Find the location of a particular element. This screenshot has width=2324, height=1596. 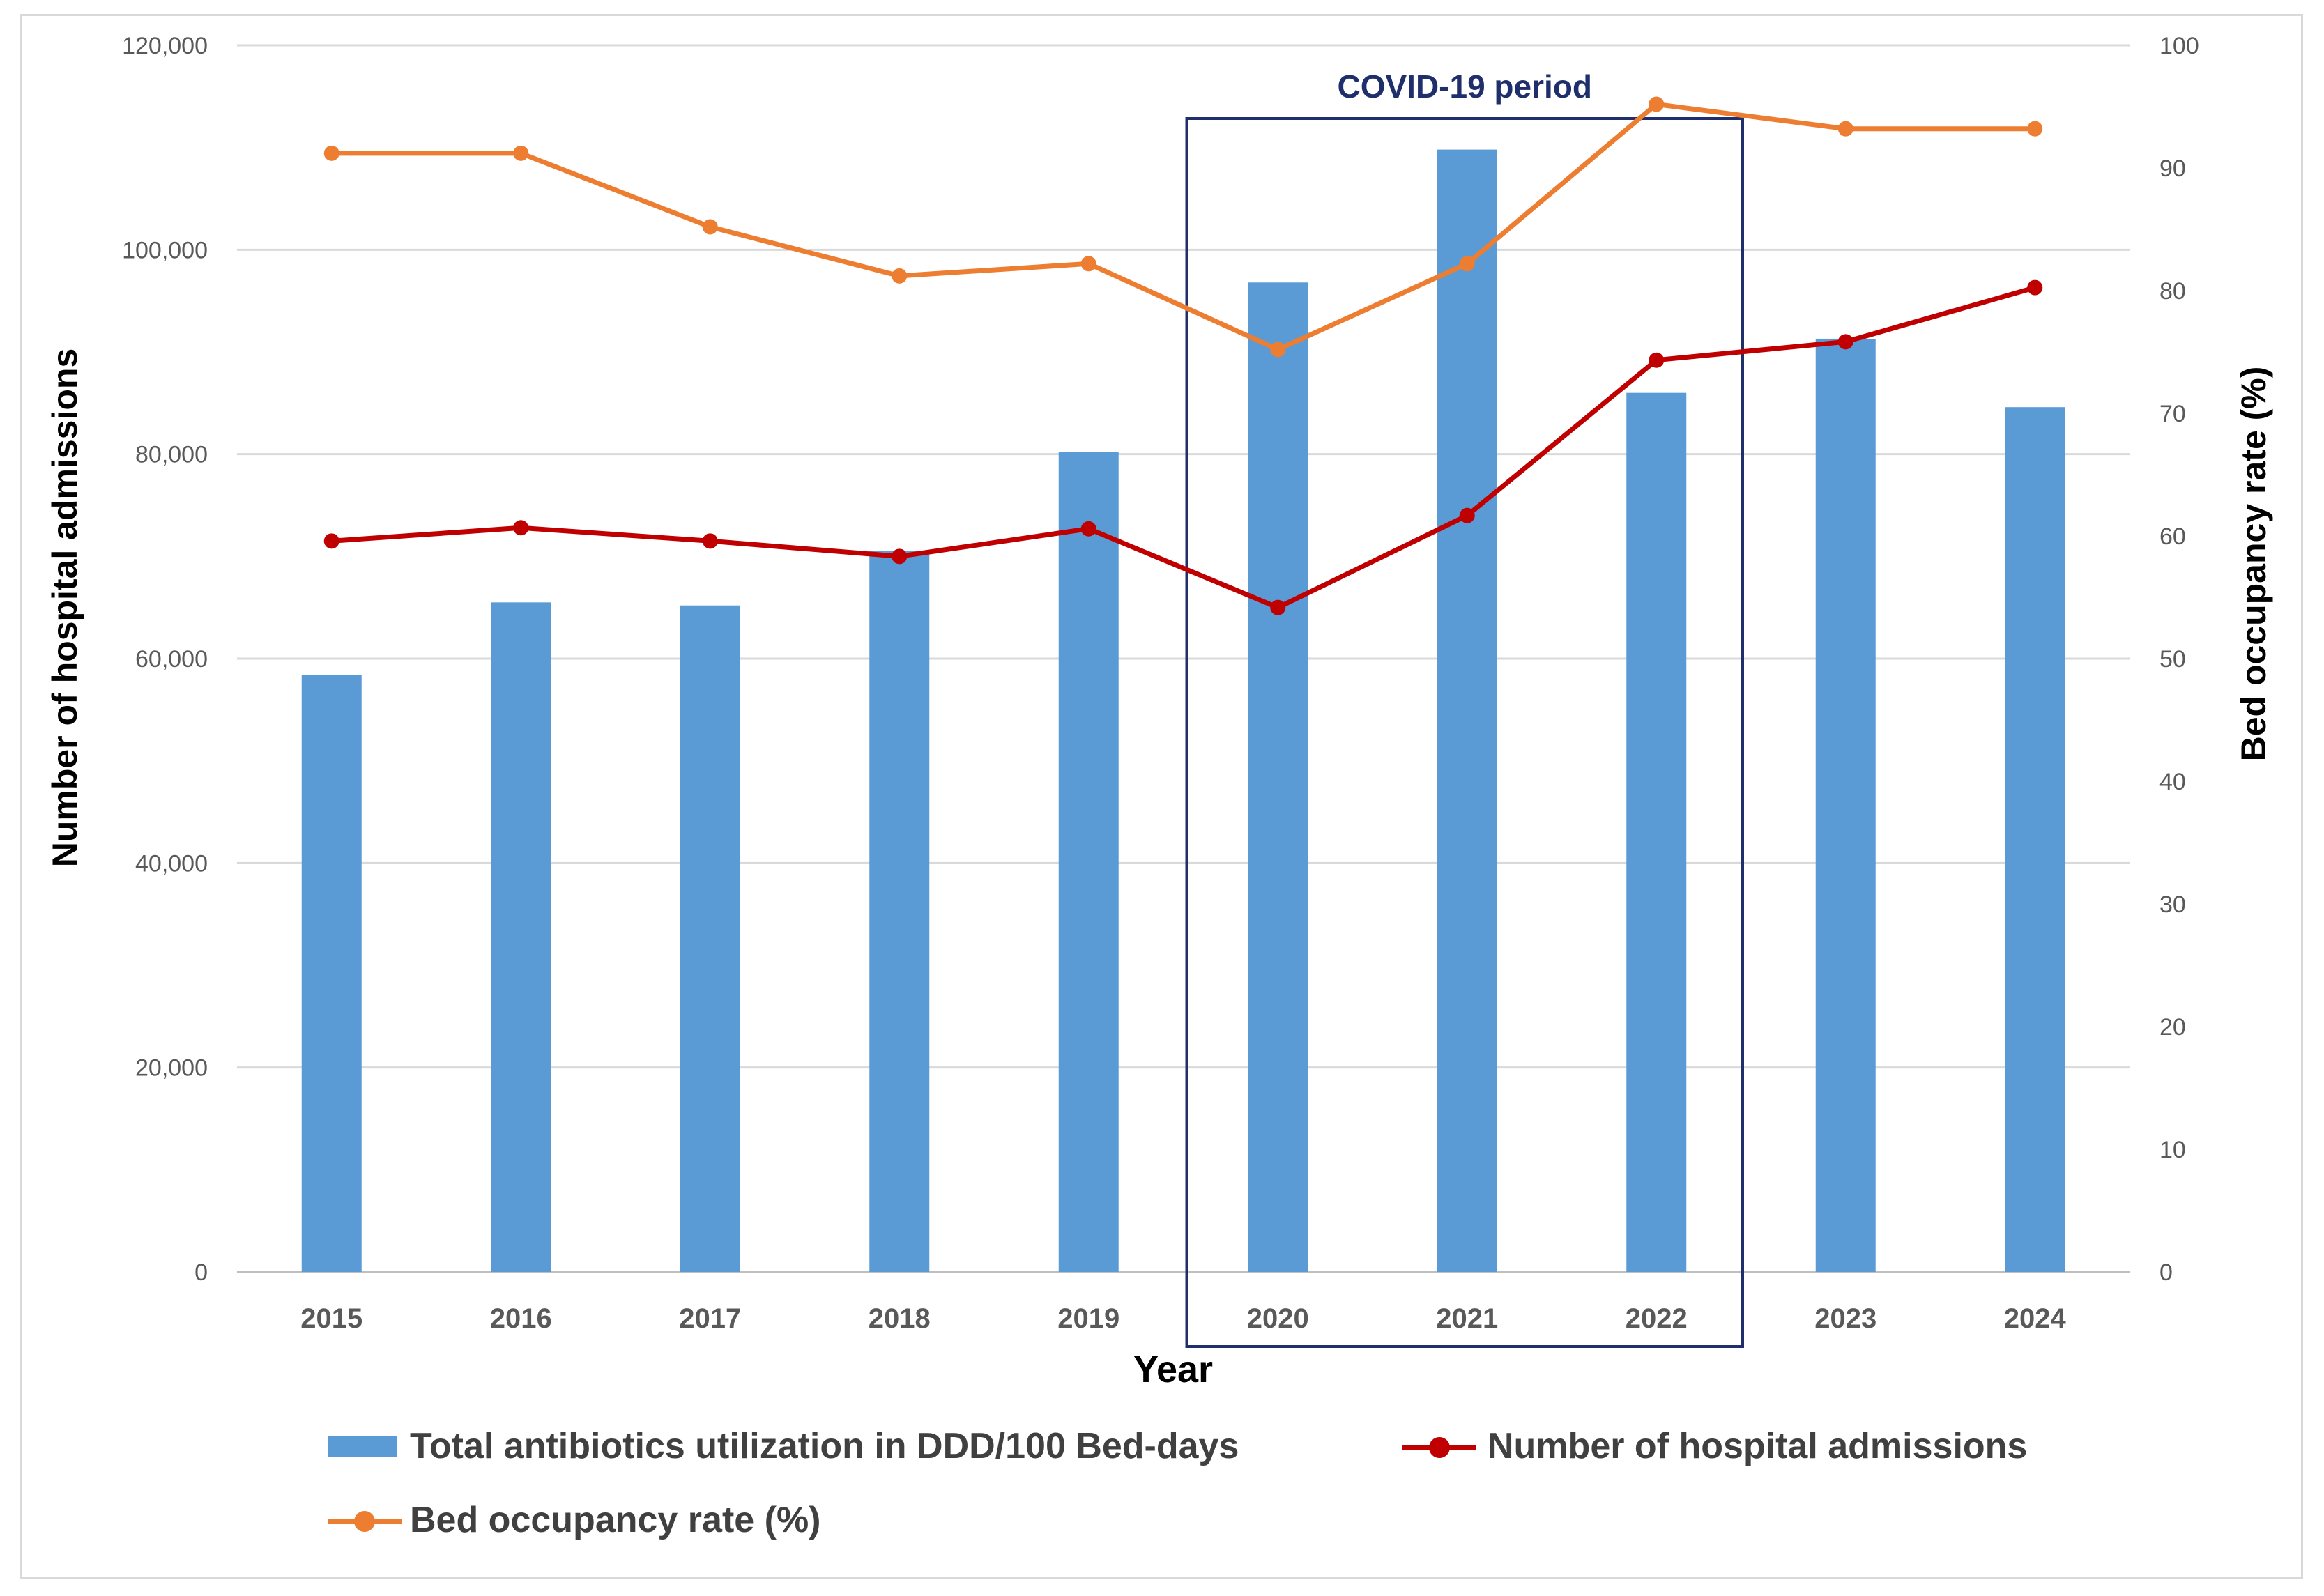

legend-swatch-admissions-marker is located at coordinates (1440, 1447).